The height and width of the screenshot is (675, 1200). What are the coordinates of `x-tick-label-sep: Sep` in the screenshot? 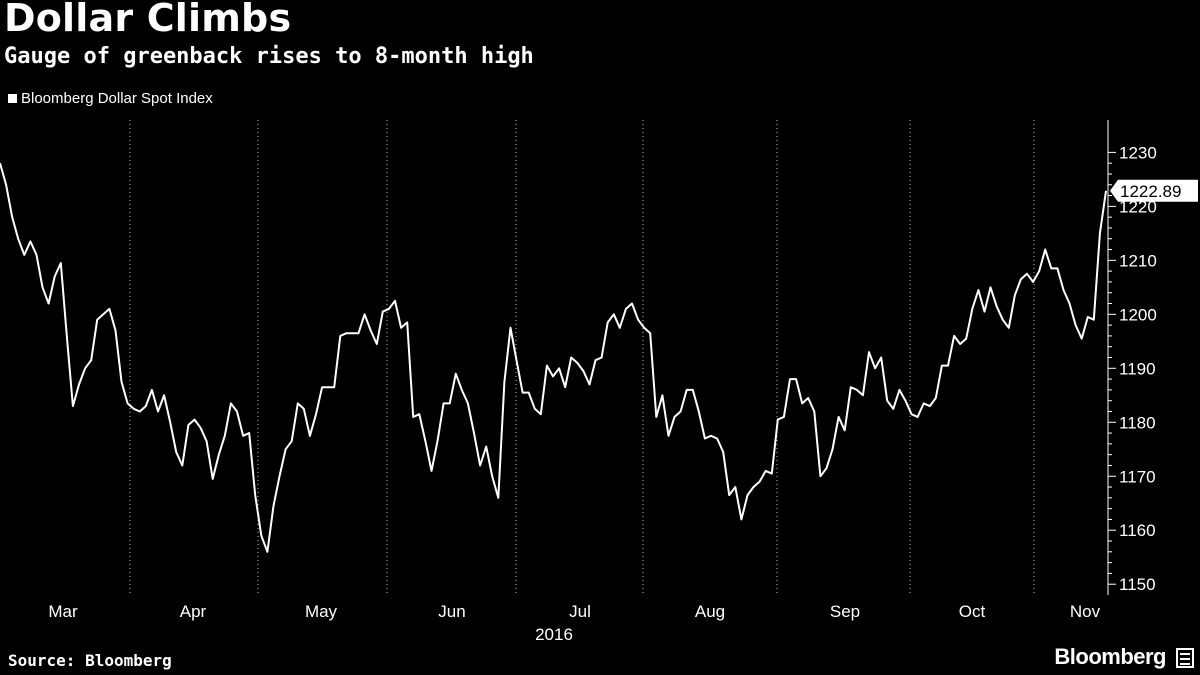 It's located at (845, 611).